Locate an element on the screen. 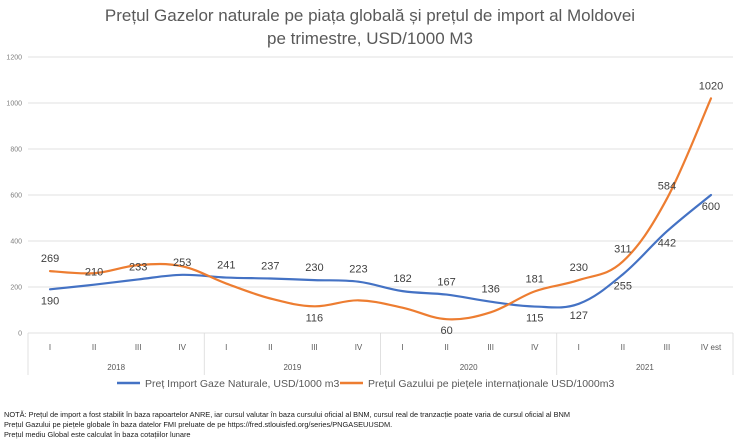 Image resolution: width=740 pixels, height=443 pixels. data-label: 223 is located at coordinates (358, 270).